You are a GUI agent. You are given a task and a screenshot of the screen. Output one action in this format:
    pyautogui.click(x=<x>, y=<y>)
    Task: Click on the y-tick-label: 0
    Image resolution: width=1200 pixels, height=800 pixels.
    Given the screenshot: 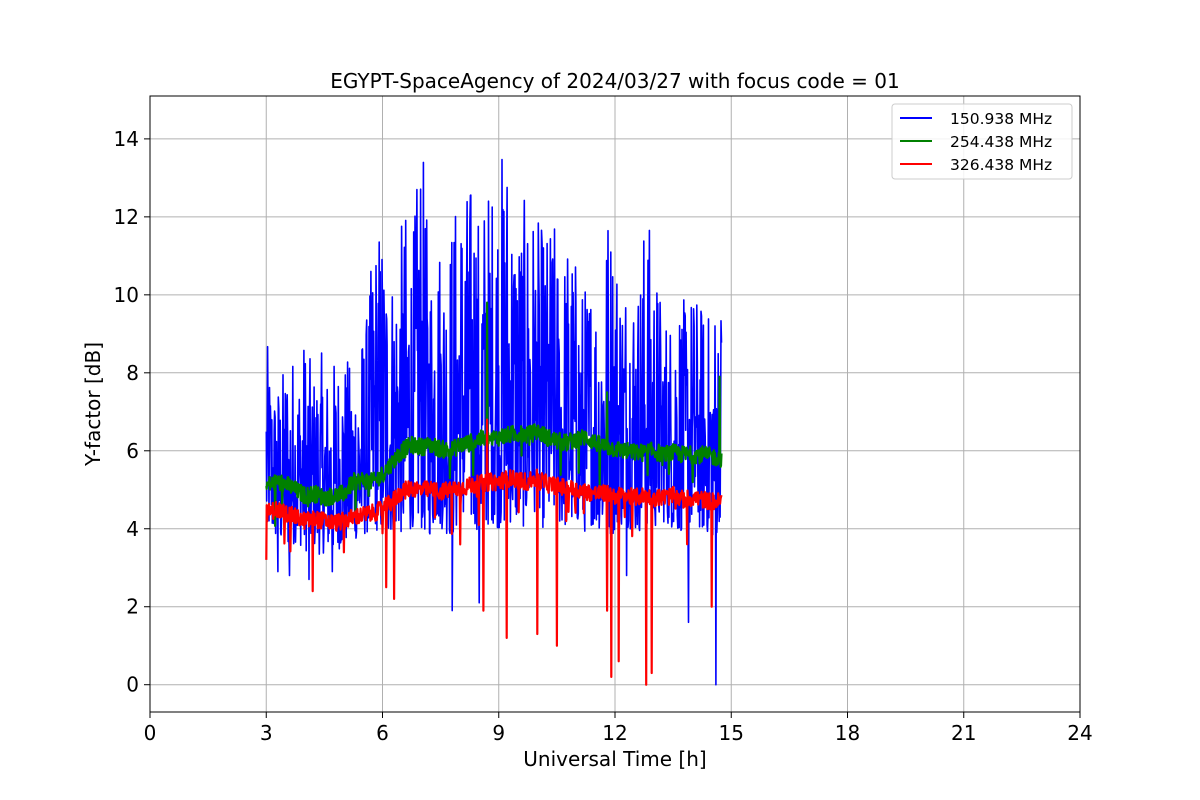 What is the action you would take?
    pyautogui.click(x=132, y=685)
    